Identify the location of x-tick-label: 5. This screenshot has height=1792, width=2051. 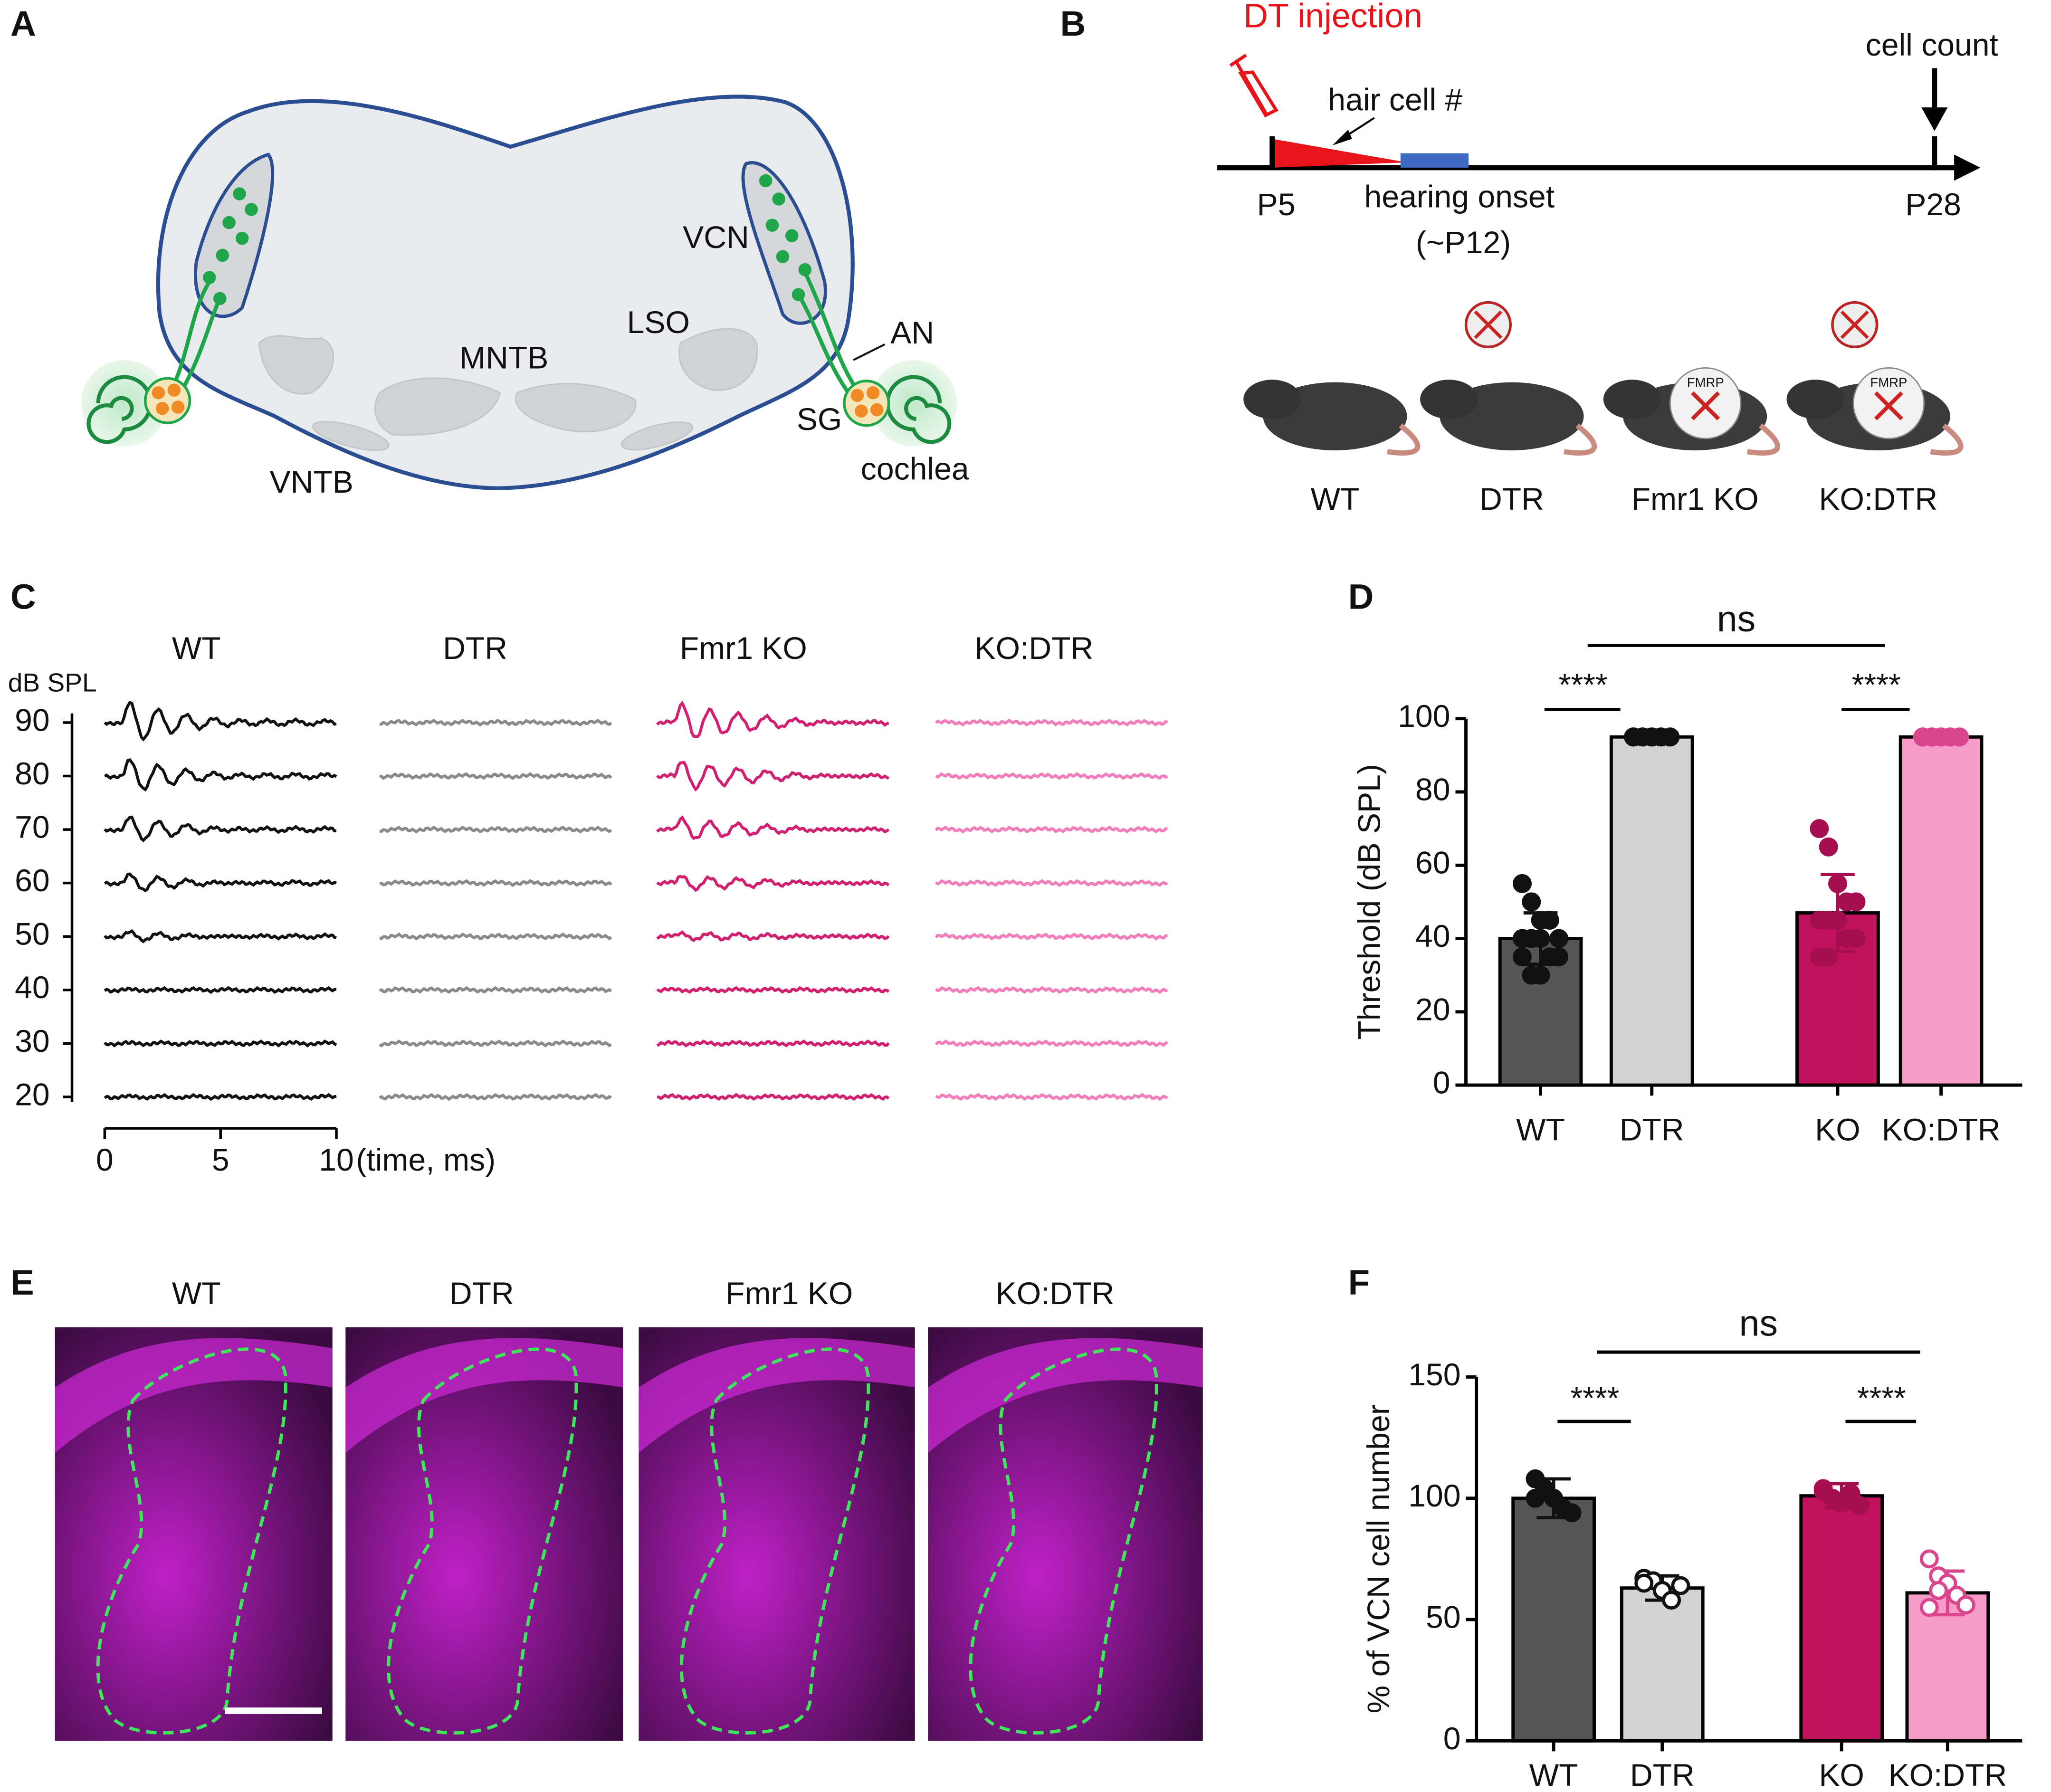
(221, 1160).